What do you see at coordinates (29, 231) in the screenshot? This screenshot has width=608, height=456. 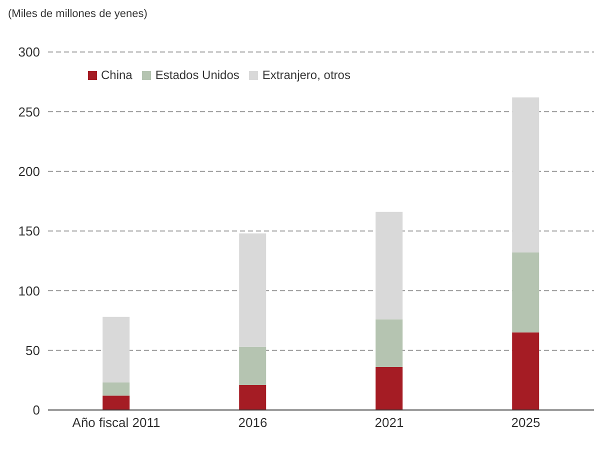 I see `y-tick-label: 150` at bounding box center [29, 231].